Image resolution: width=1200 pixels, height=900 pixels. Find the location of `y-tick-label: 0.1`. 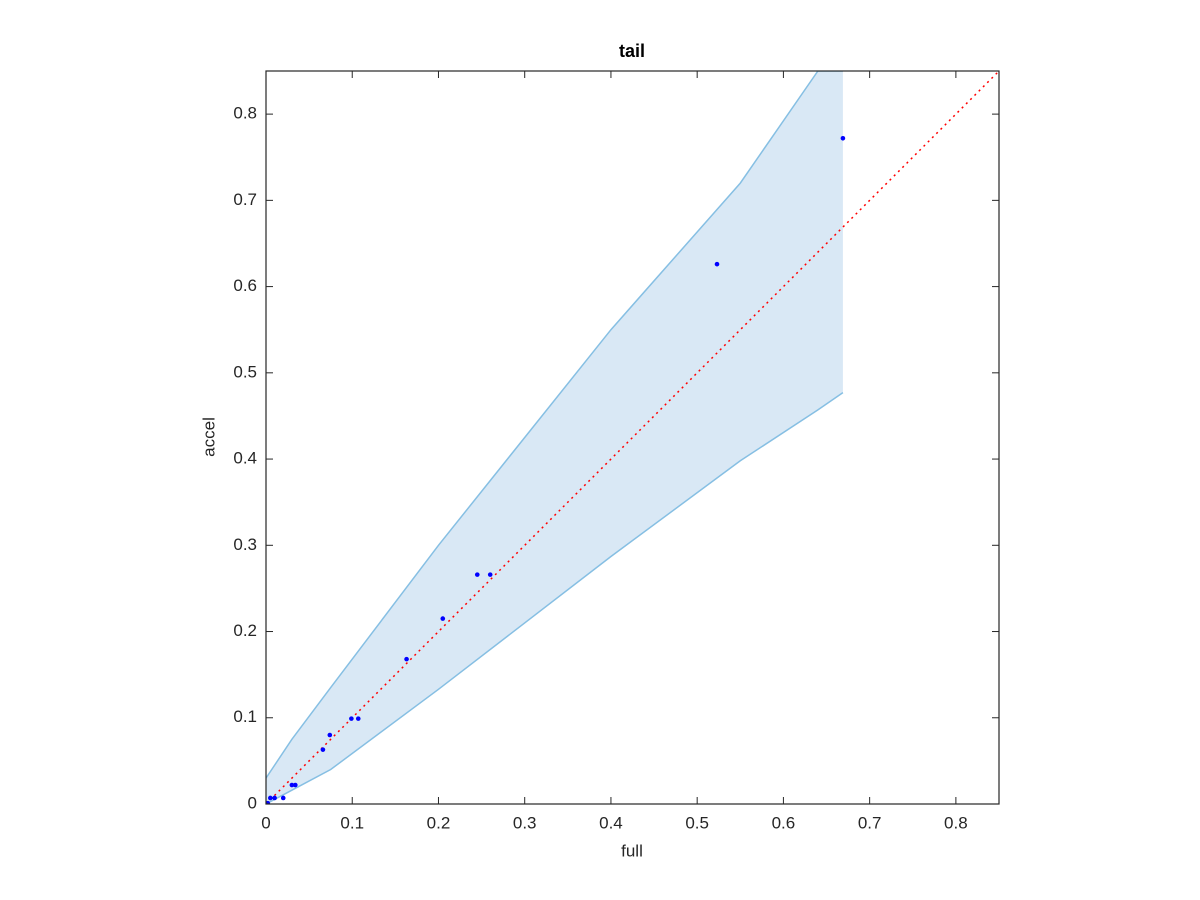

y-tick-label: 0.1 is located at coordinates (245, 716).